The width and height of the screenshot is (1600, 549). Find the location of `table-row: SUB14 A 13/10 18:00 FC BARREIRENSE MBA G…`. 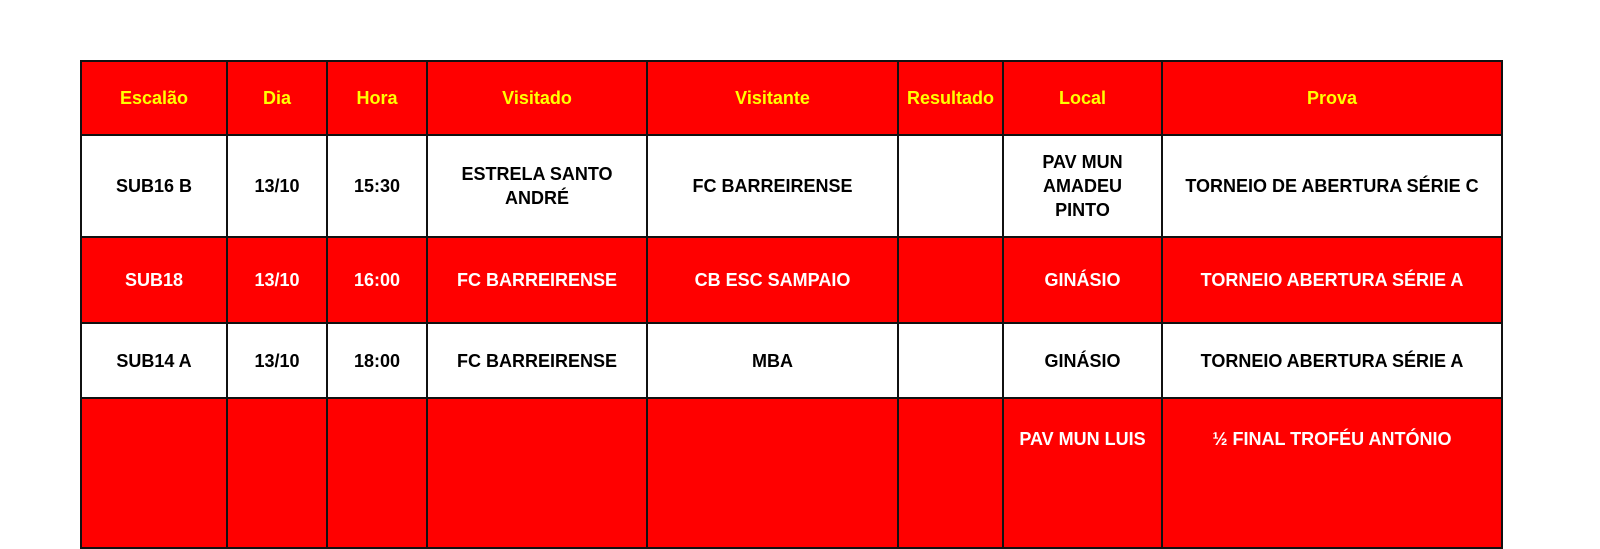

table-row: SUB14 A 13/10 18:00 FC BARREIRENSE MBA G… is located at coordinates (791, 360).